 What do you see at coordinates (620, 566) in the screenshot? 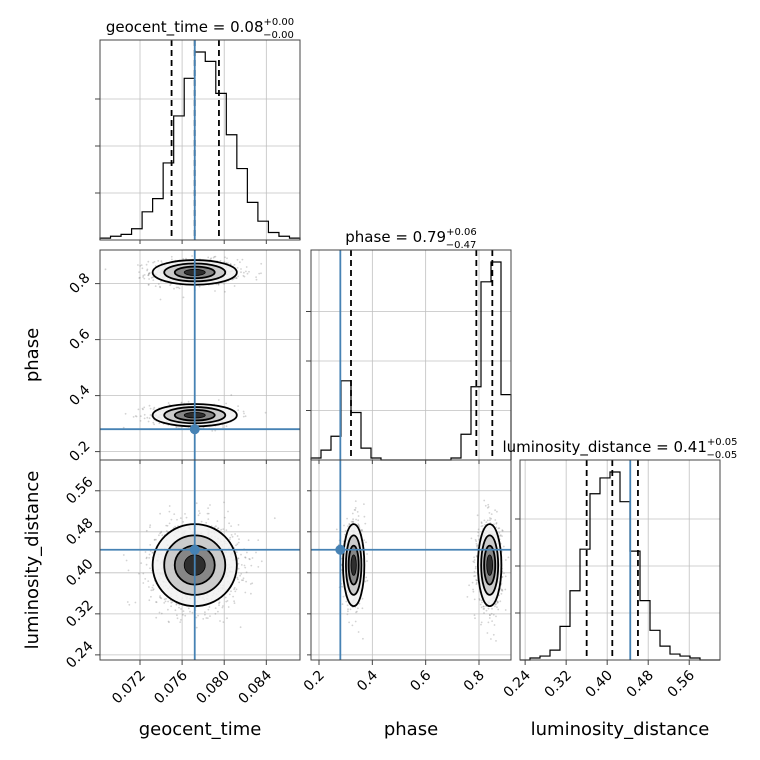
I see `hist-step-luminosity_distance` at bounding box center [620, 566].